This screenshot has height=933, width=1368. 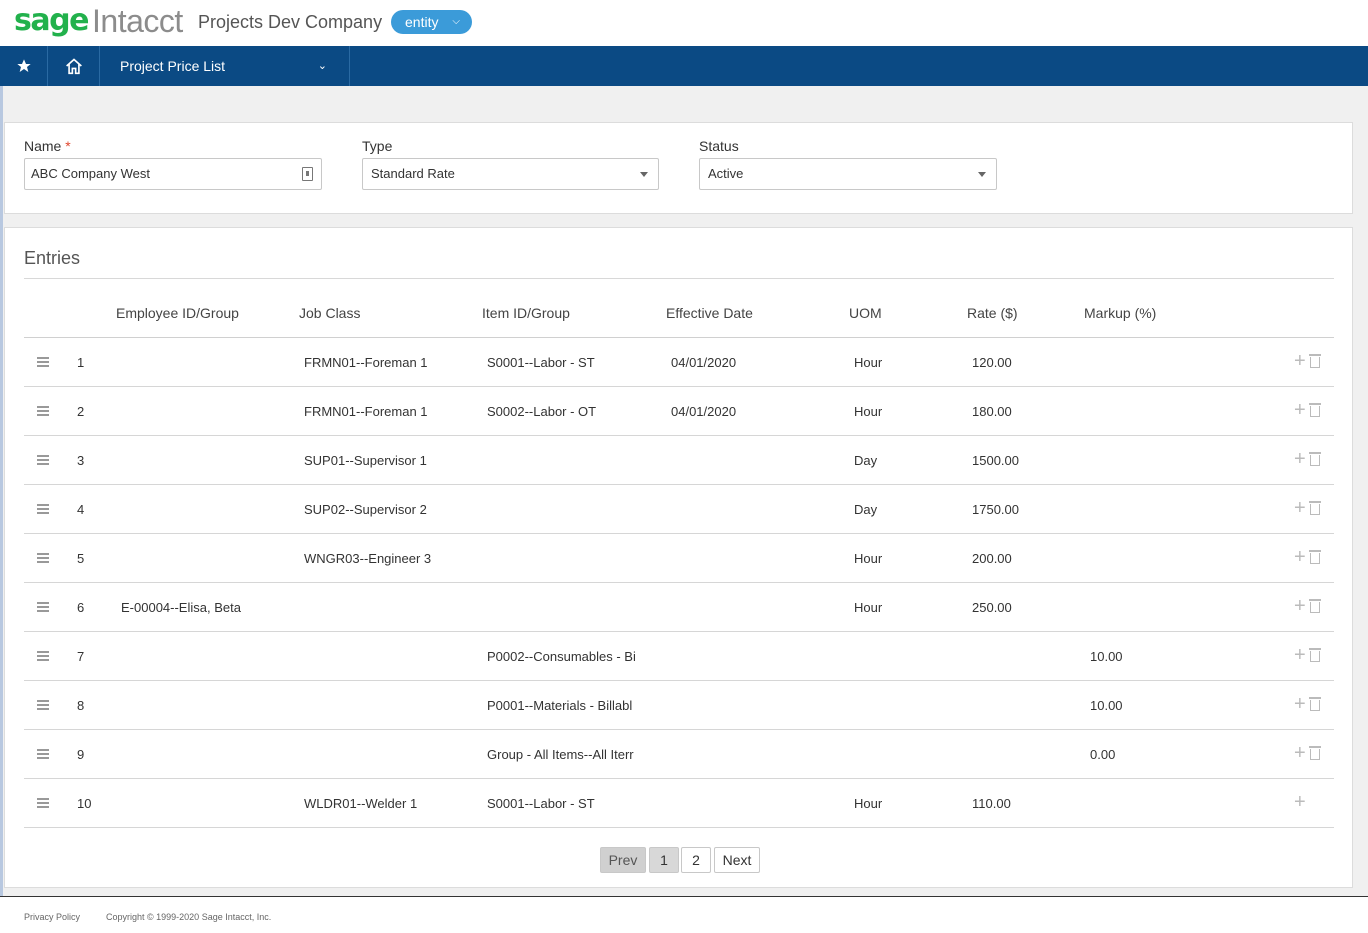 I want to click on sage-logo: sage, so click(x=51, y=20).